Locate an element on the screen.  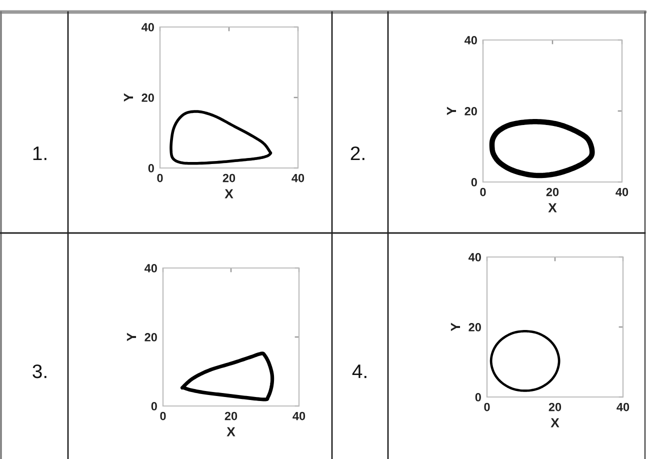
text: 3. is located at coordinates (39, 371).